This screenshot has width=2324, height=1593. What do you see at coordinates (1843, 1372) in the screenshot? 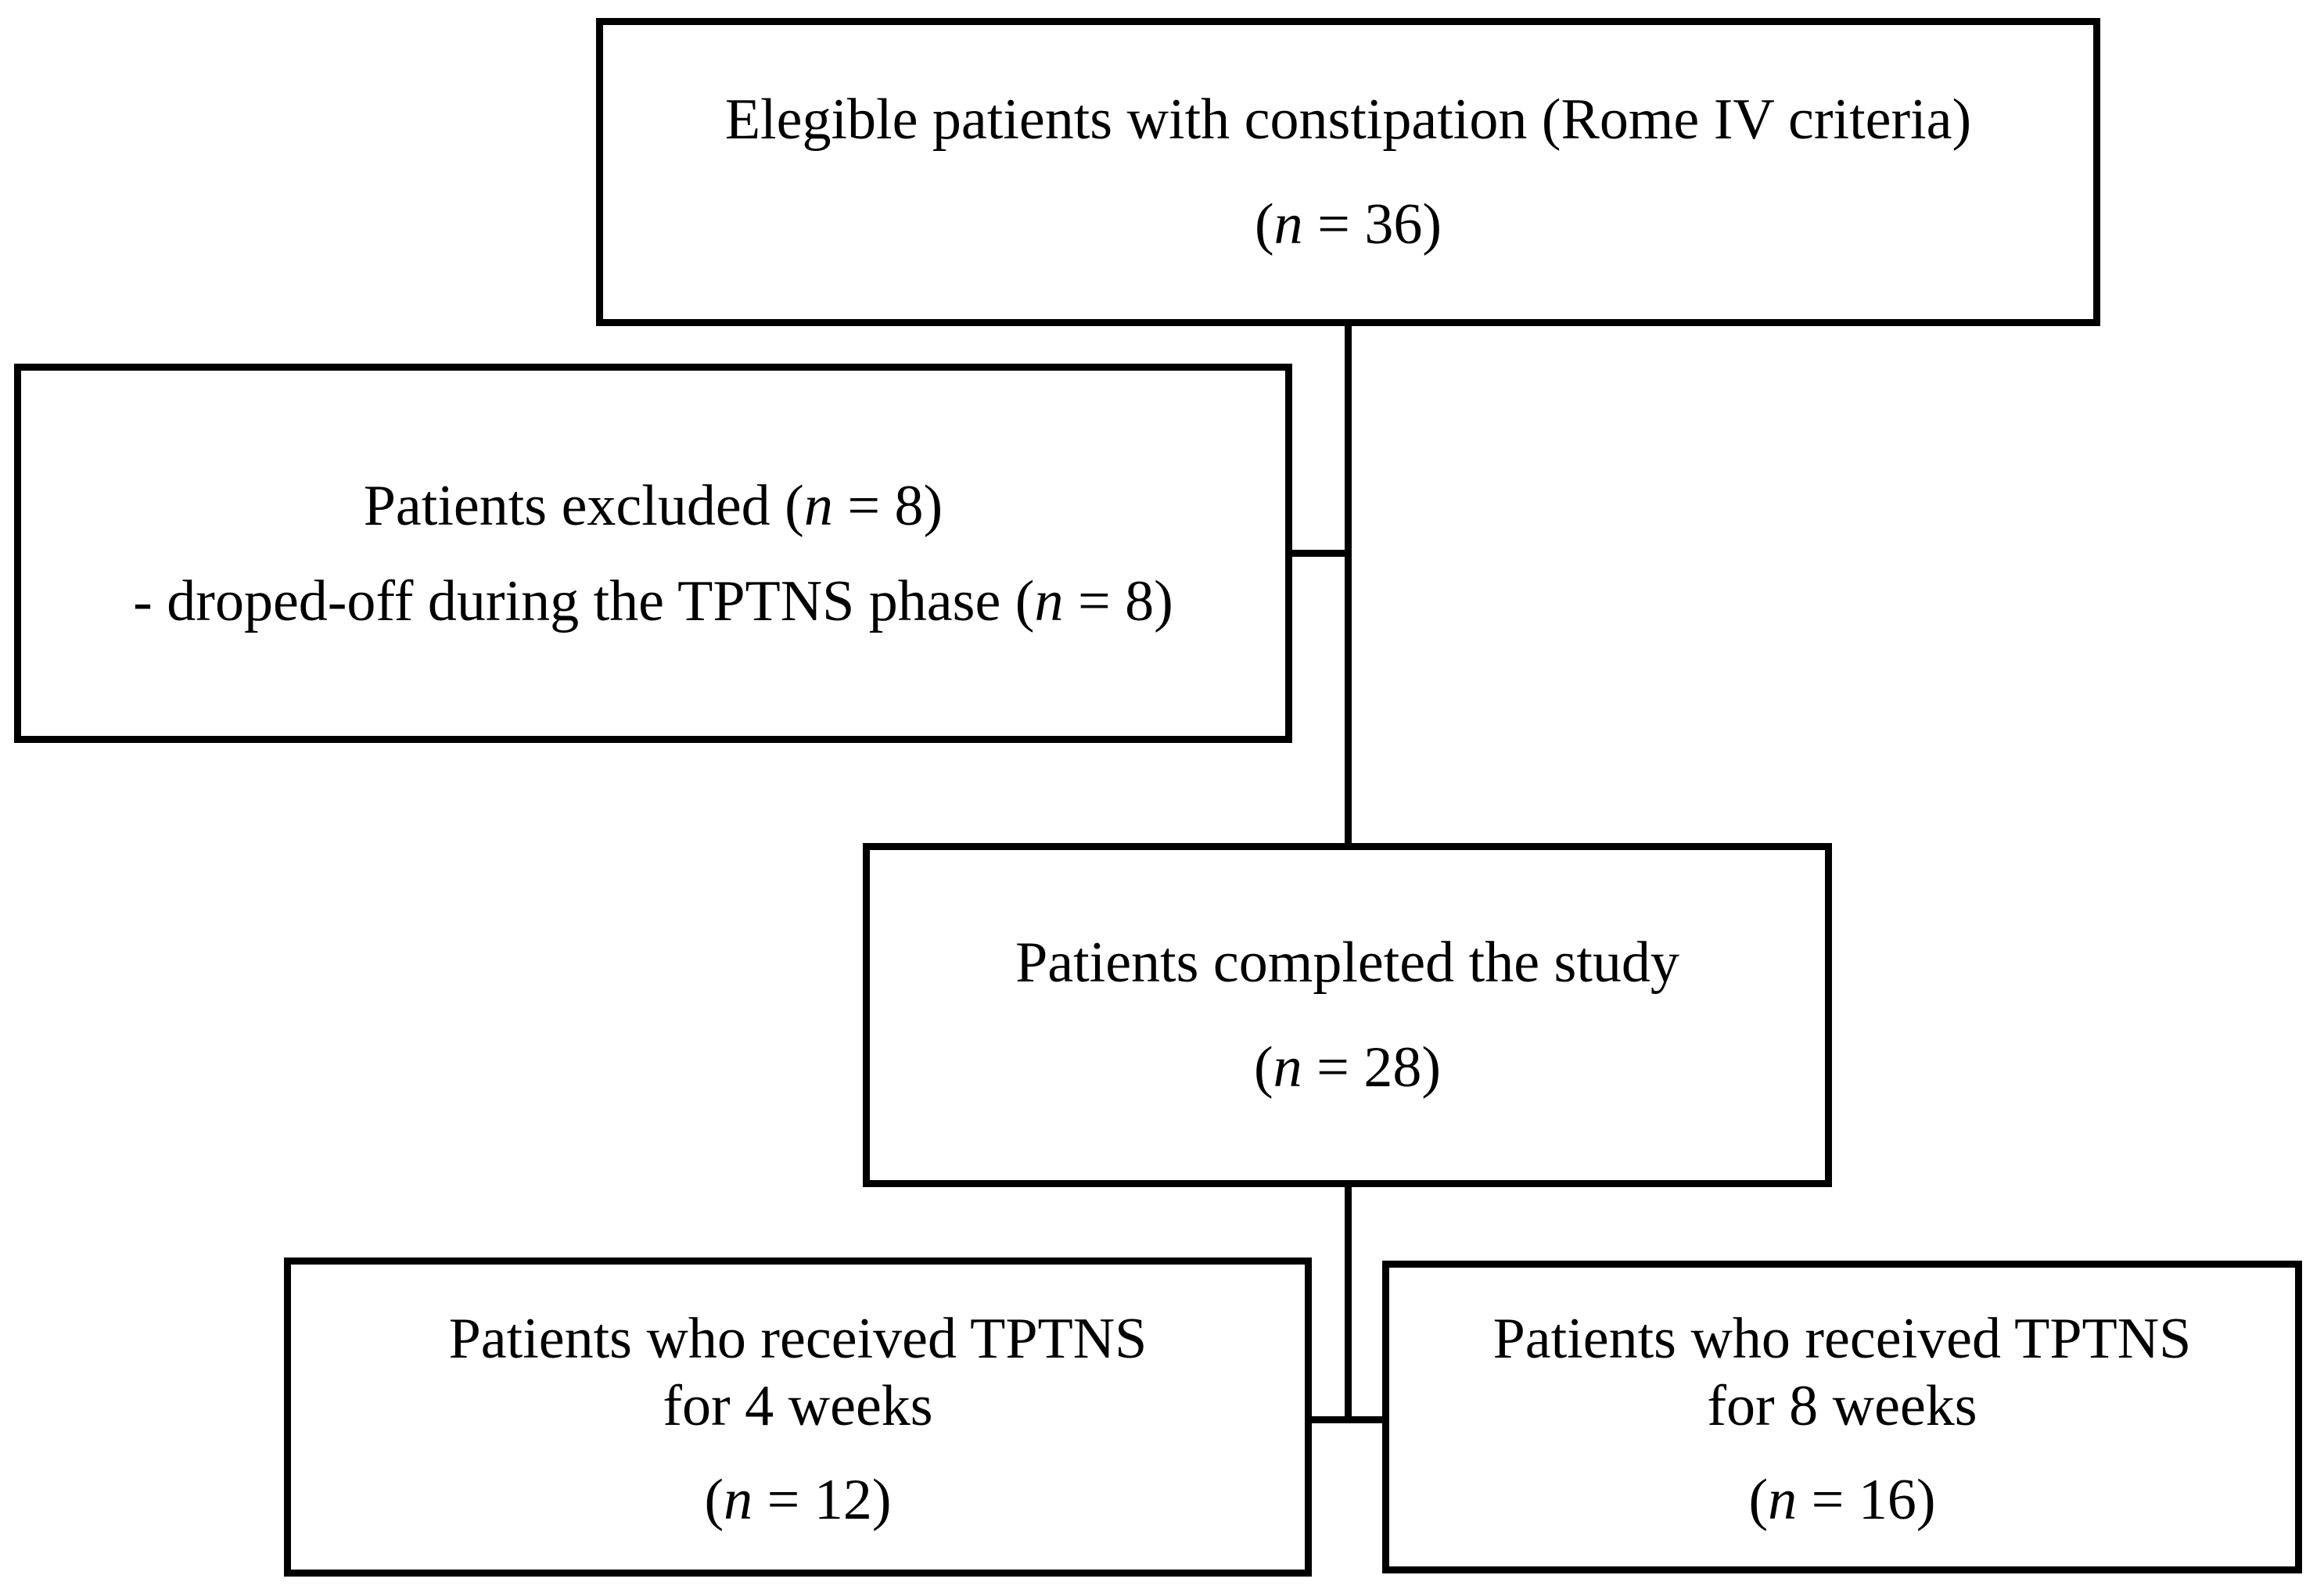
I see `tptns8-title: Patients who received TPTNS for 8 weeks` at bounding box center [1843, 1372].